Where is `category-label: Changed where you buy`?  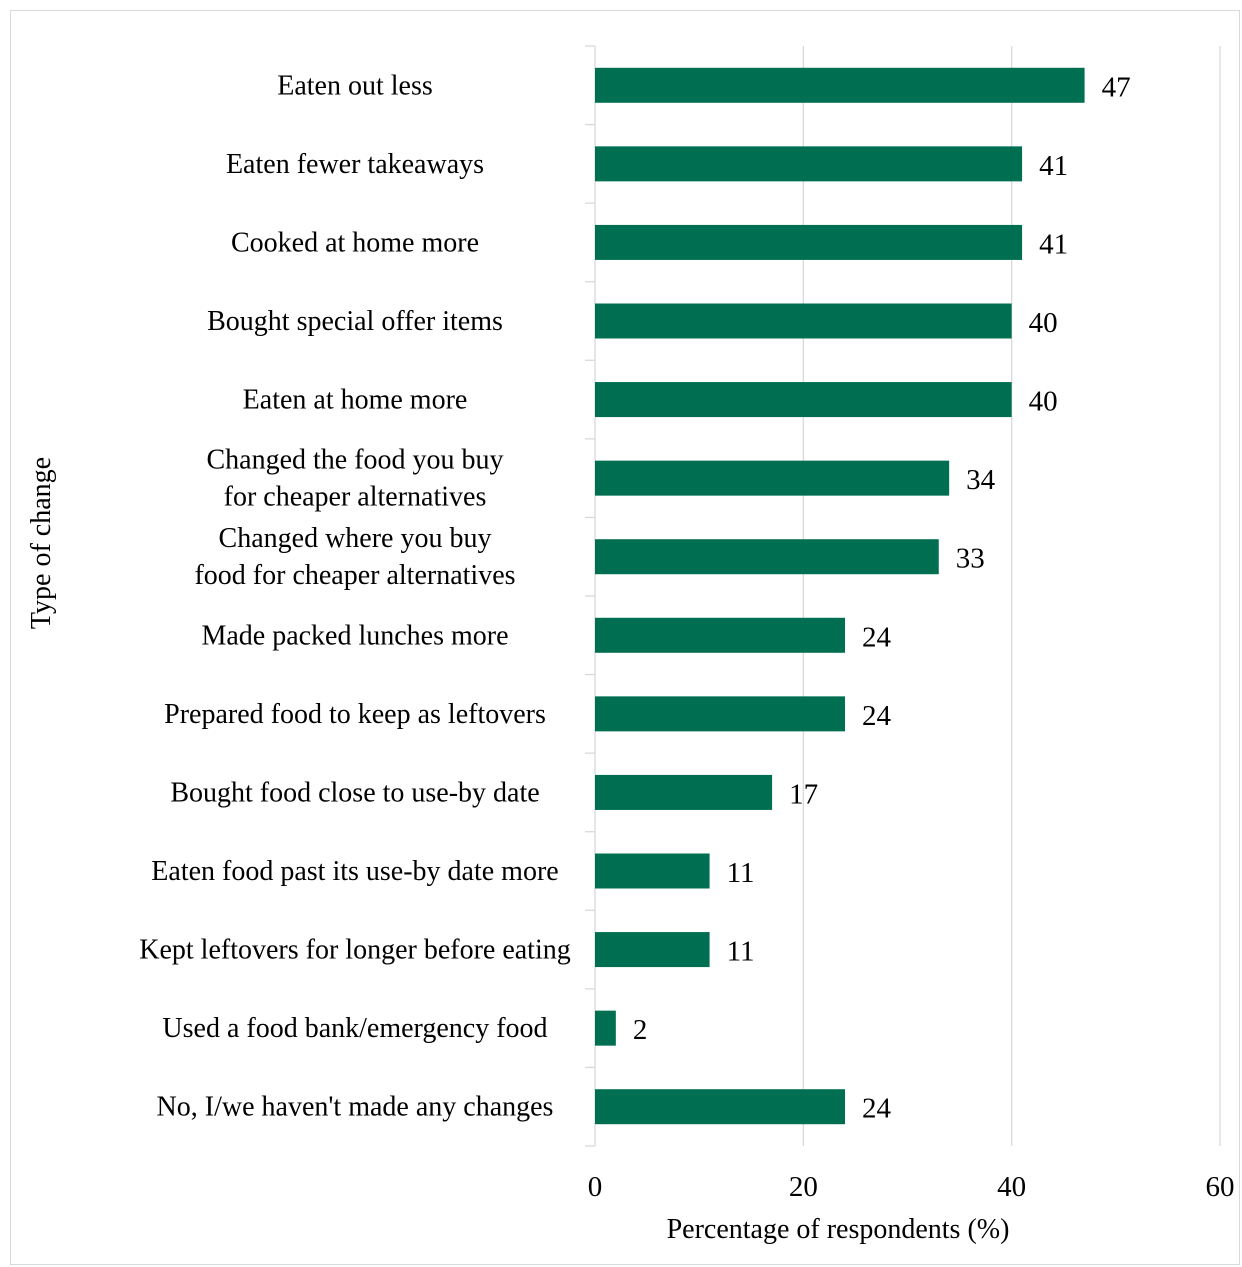 category-label: Changed where you buy is located at coordinates (355, 538).